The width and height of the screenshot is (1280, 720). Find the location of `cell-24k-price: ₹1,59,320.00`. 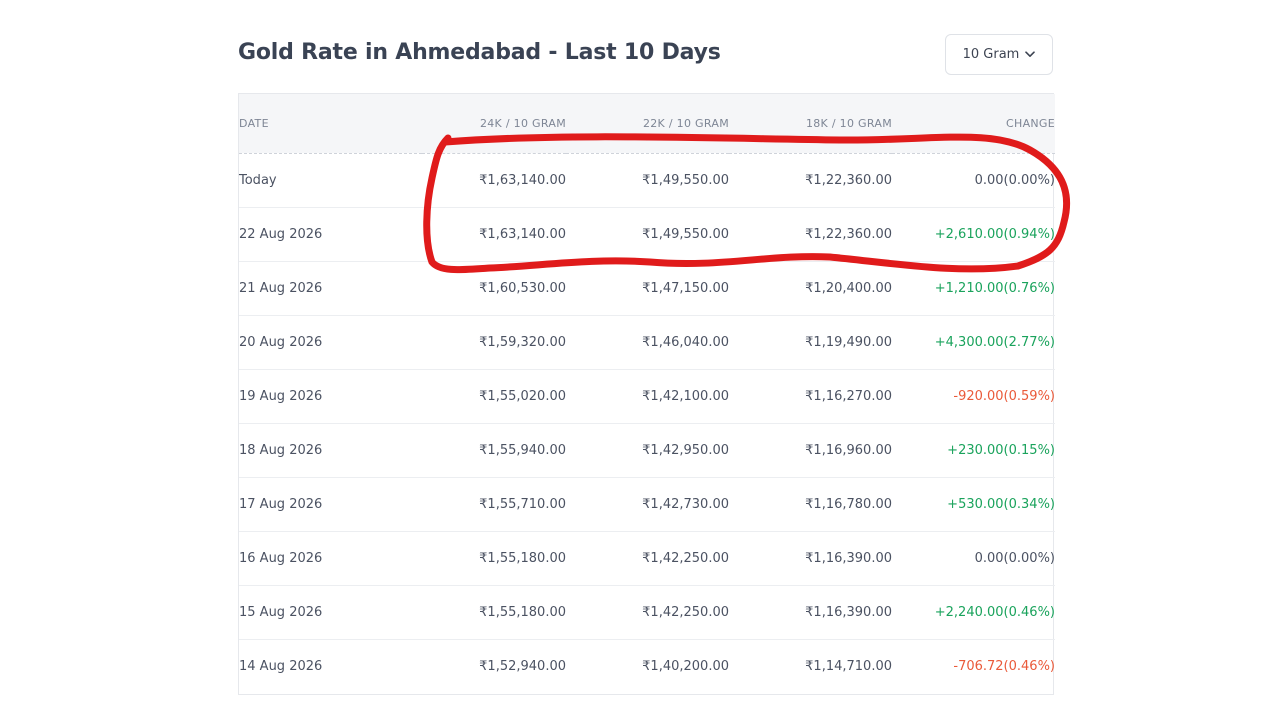

cell-24k-price: ₹1,59,320.00 is located at coordinates (494, 341).